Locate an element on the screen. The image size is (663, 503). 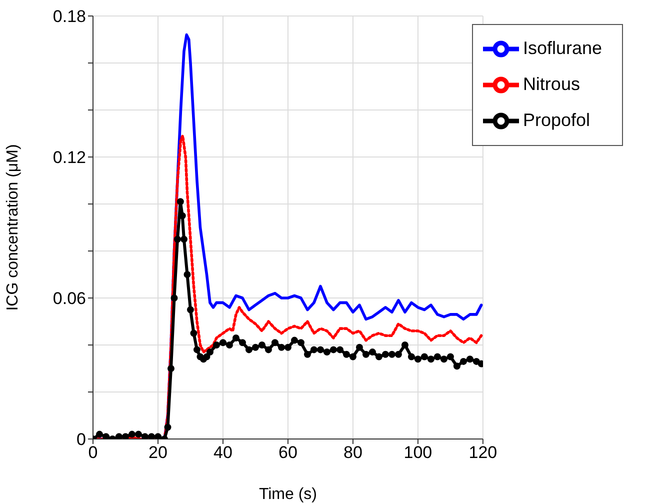
x-tick-label: 100 is located at coordinates (418, 452).